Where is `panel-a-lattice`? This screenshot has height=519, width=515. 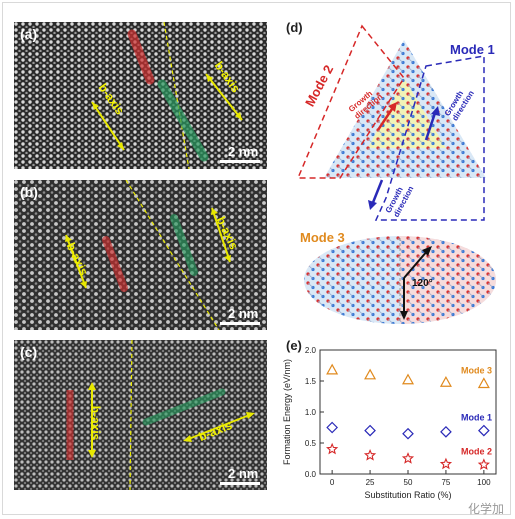
panel-a-lattice is located at coordinates (140, 95).